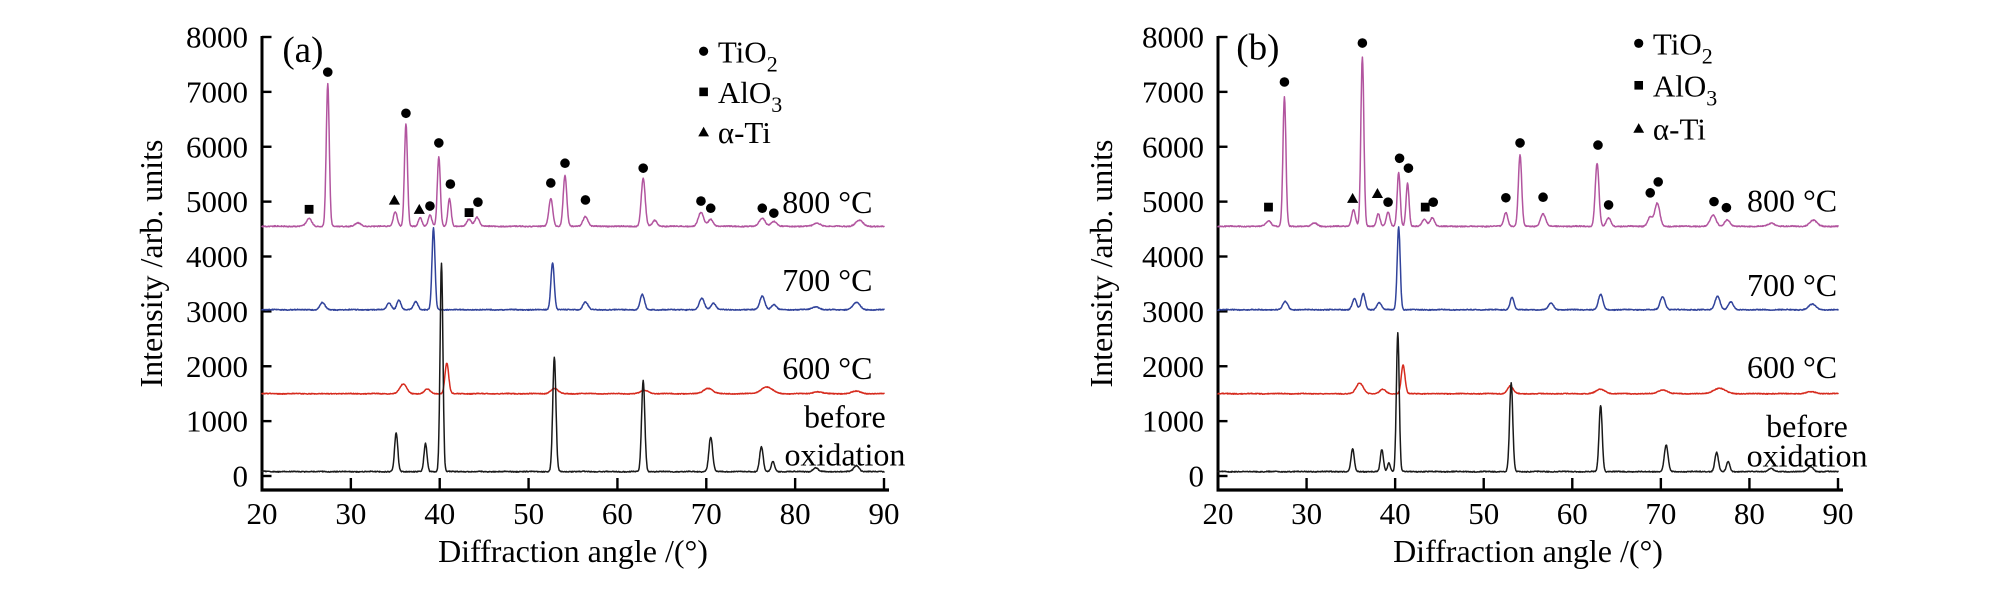 The width and height of the screenshot is (2008, 590). What do you see at coordinates (1173, 366) in the screenshot?
I see `y-tick-label: 2000` at bounding box center [1173, 366].